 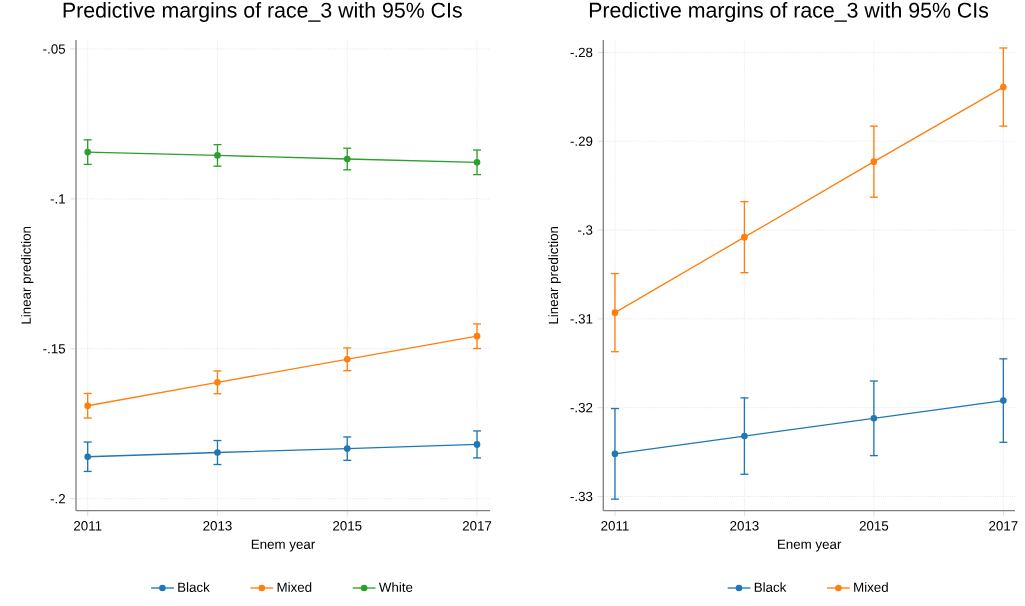 I want to click on y-tick-label: -.33, so click(x=581, y=496).